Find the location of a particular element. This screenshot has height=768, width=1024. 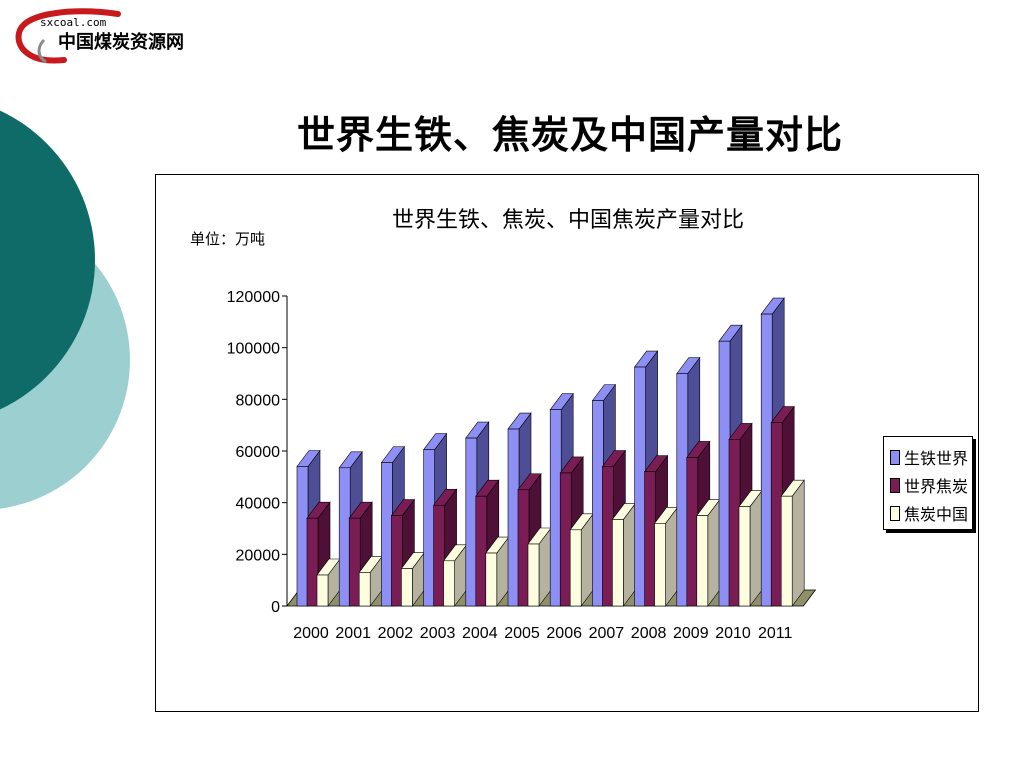

slide-title: 世界生铁、焦炭及中国产量对比 is located at coordinates (569, 134).